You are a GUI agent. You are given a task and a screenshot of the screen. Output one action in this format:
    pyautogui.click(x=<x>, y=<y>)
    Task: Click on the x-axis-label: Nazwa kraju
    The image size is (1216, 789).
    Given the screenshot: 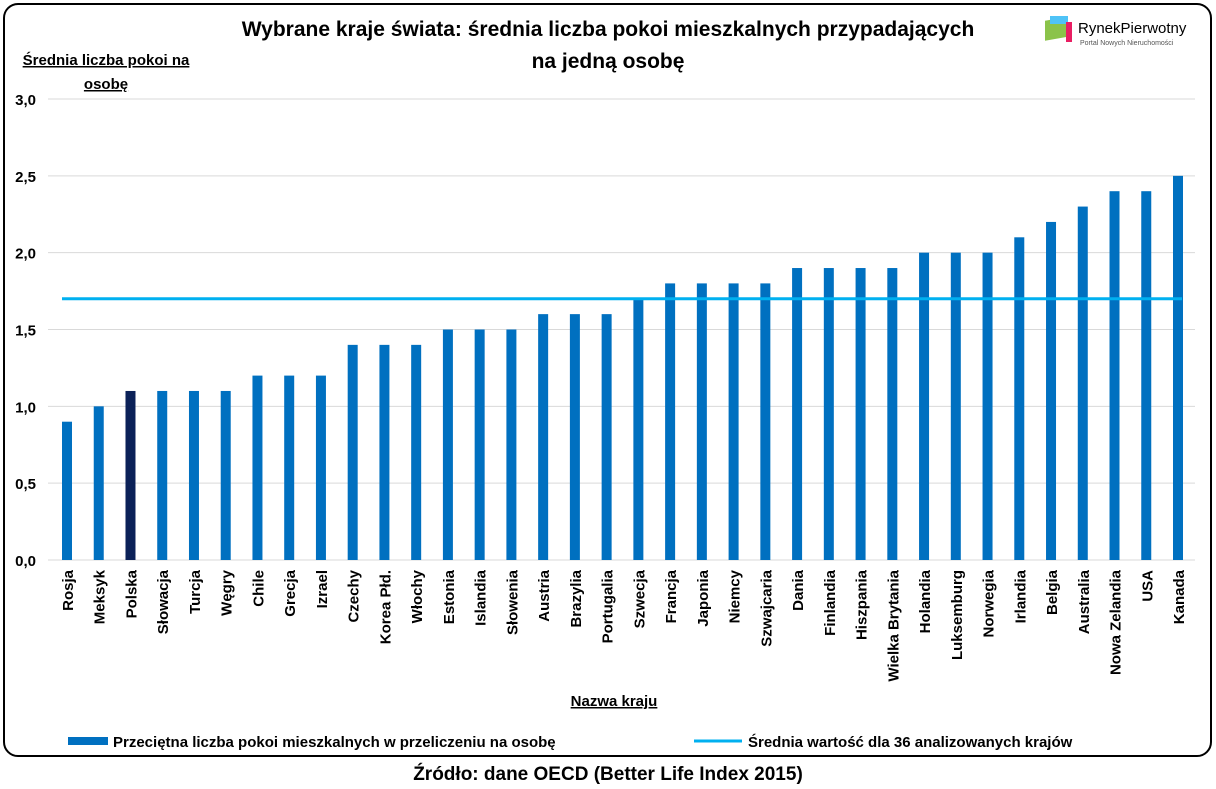 What is the action you would take?
    pyautogui.click(x=614, y=701)
    